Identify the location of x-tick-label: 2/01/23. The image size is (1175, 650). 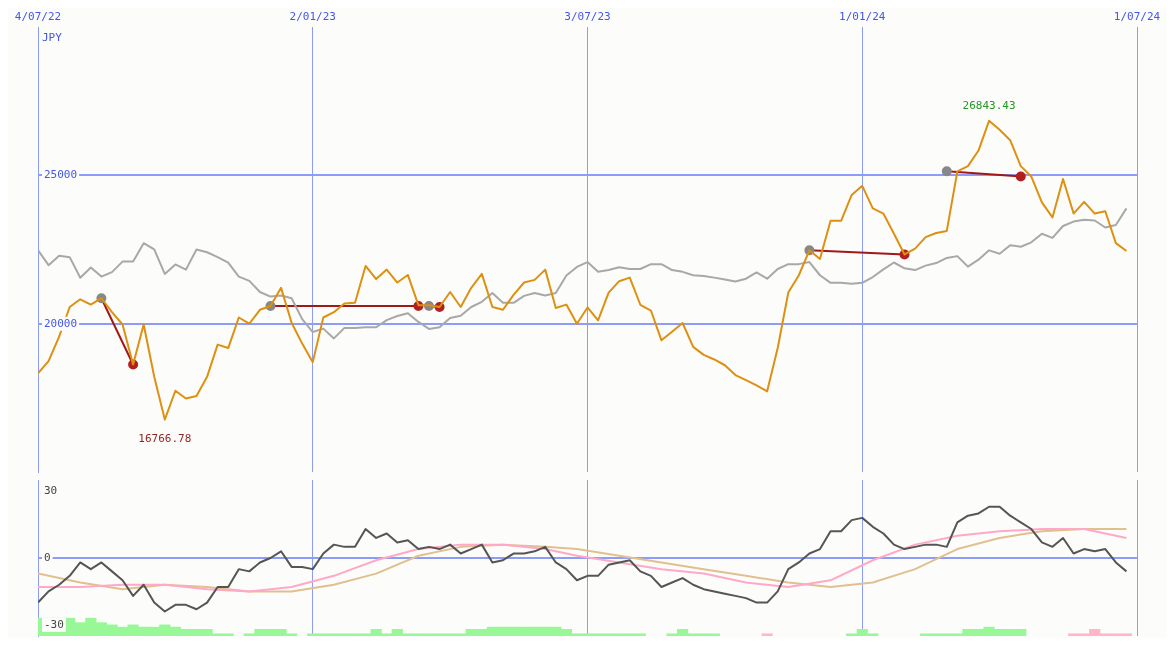
(312, 17).